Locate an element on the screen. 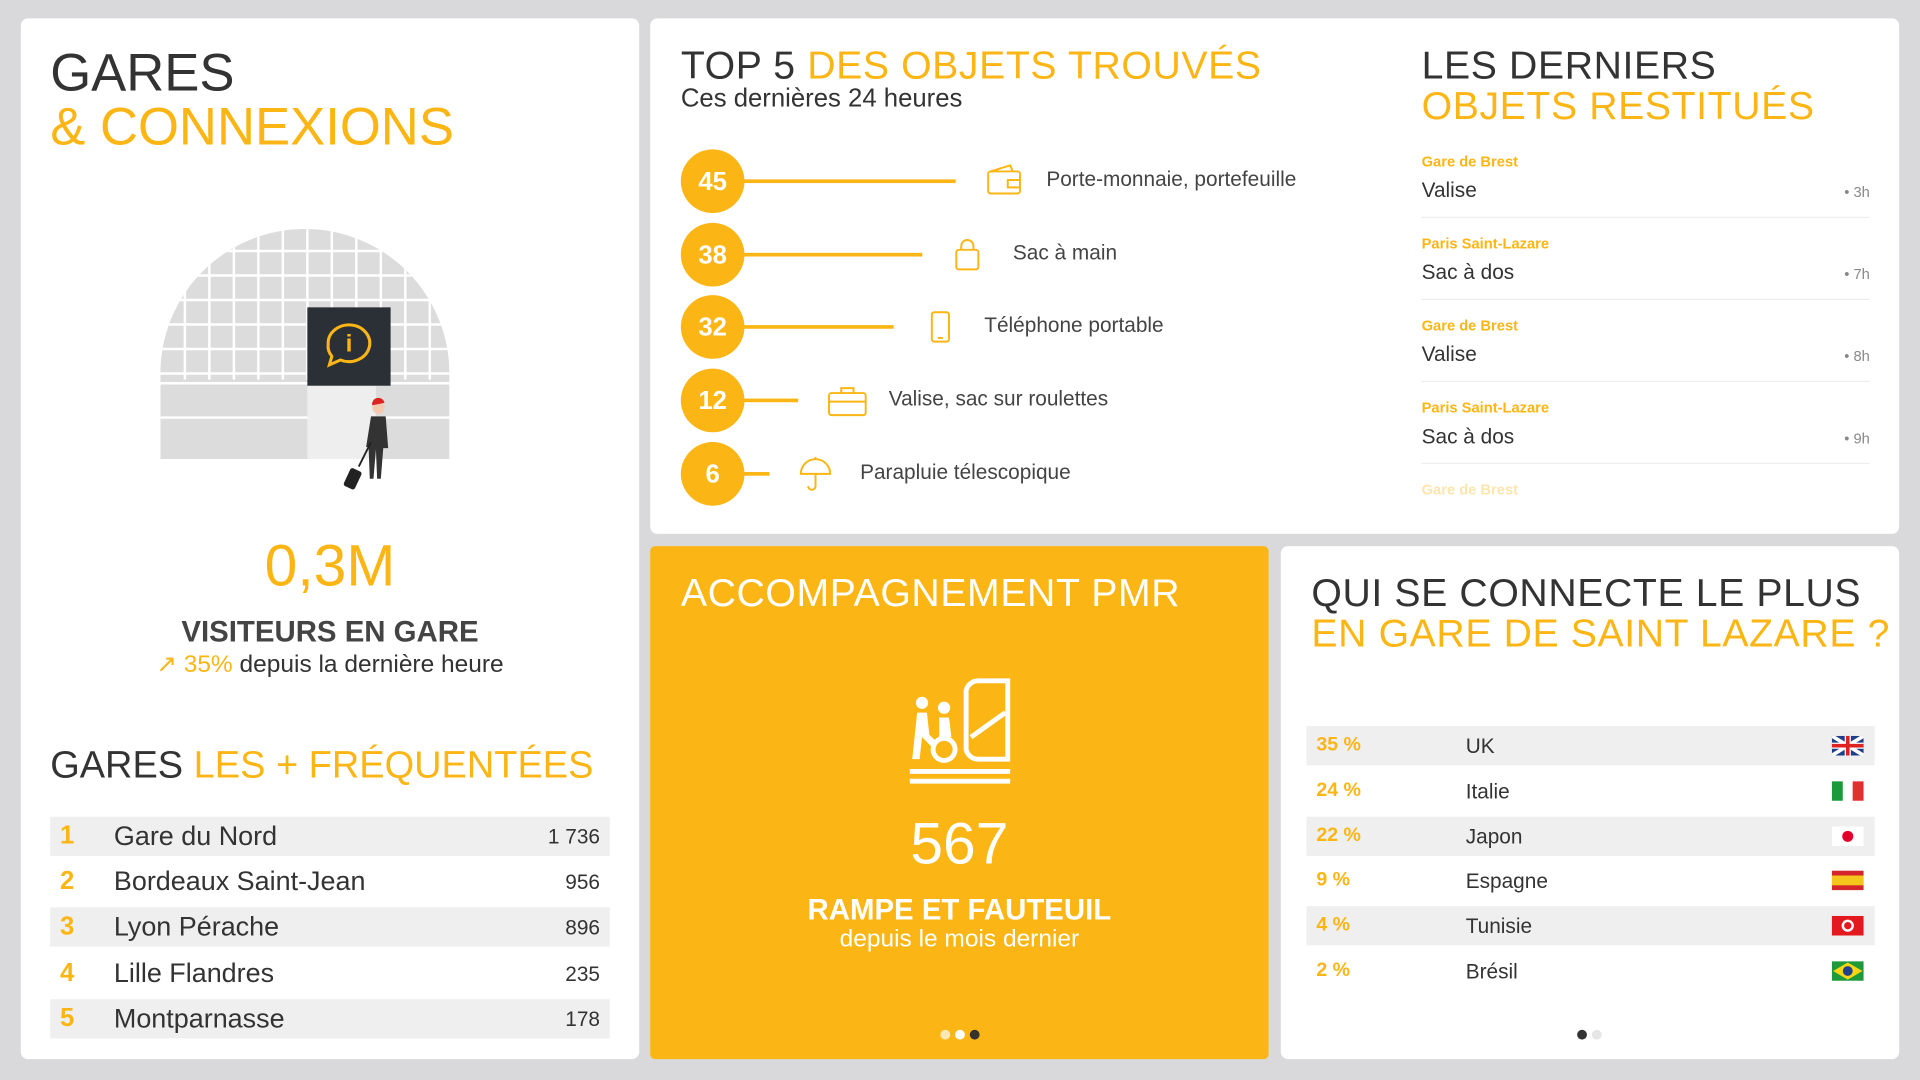  station-count: 896 is located at coordinates (583, 928).